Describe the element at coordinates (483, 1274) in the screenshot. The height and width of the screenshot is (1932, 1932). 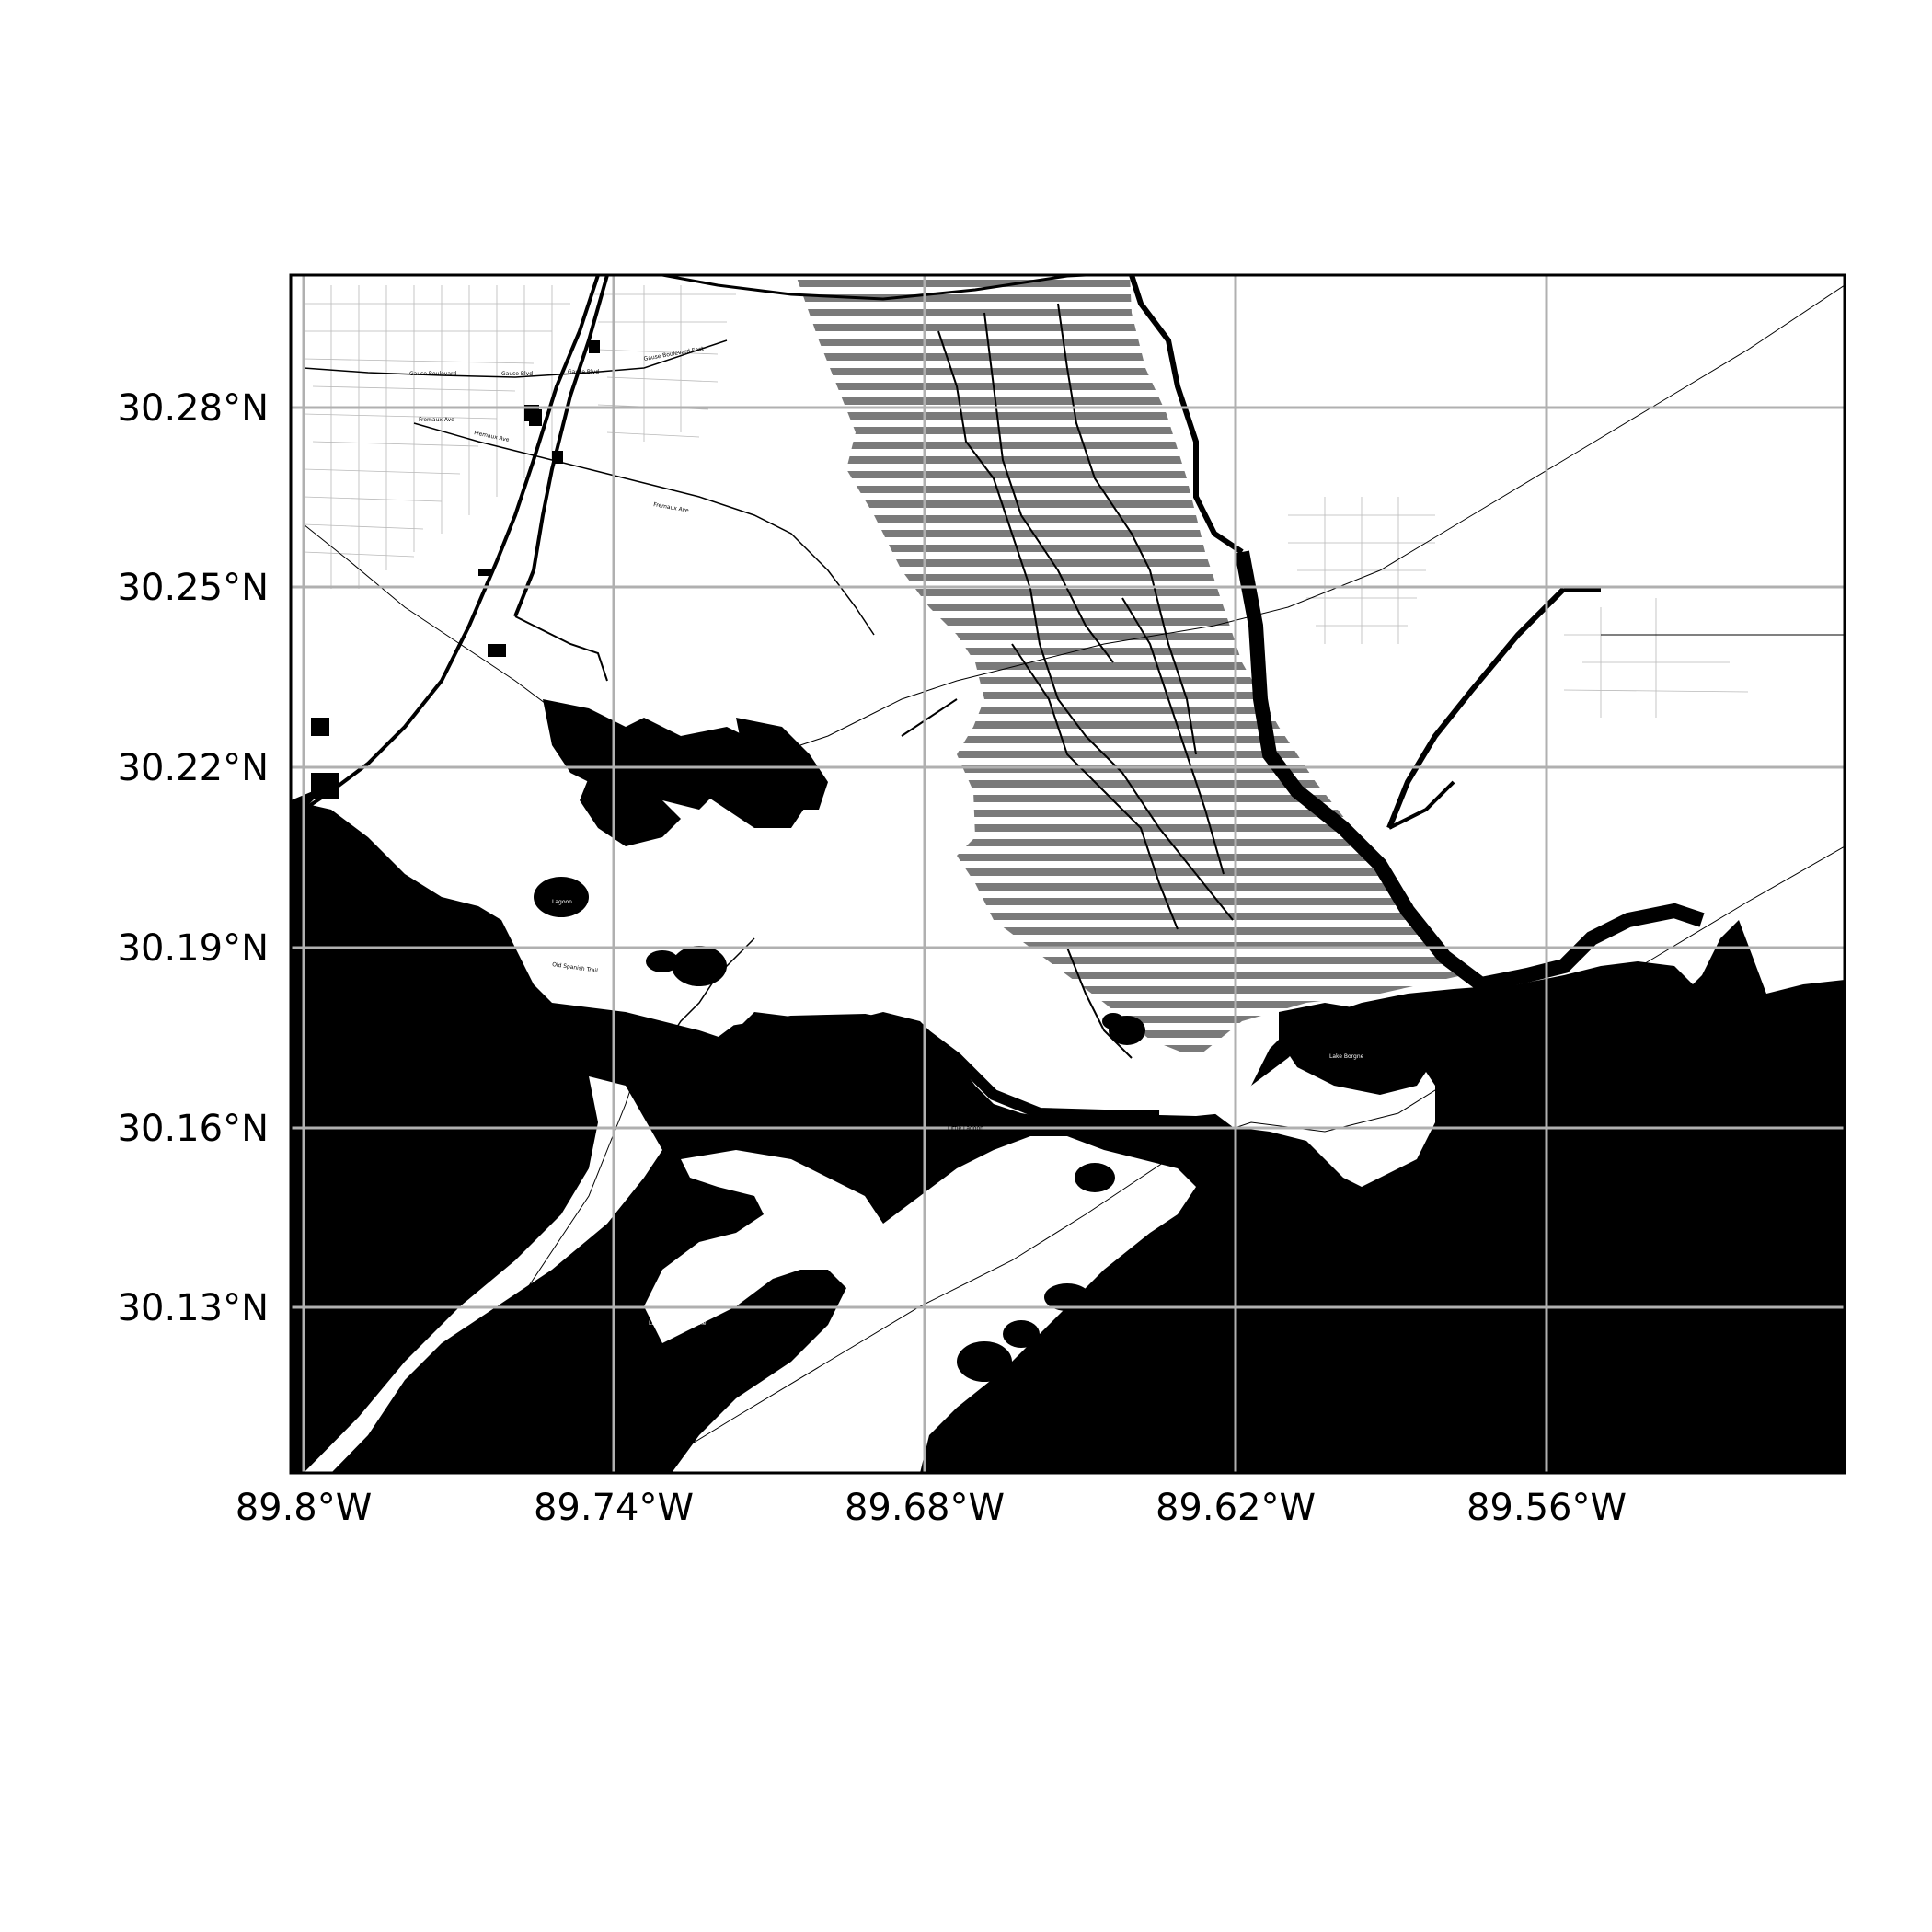
I see `south-peninsula-land` at that location.